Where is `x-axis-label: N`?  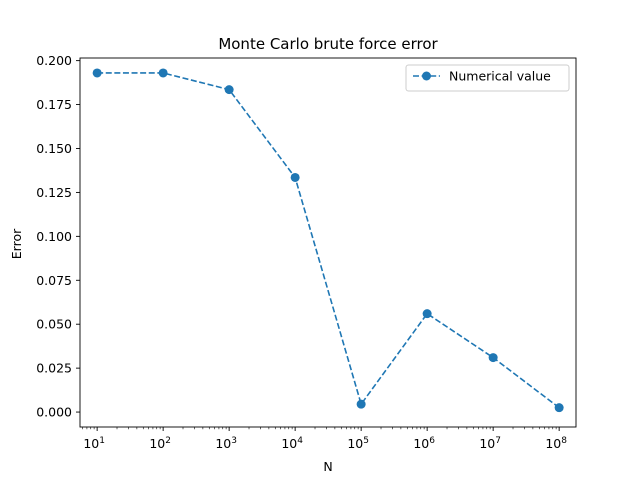
x-axis-label: N is located at coordinates (327, 466).